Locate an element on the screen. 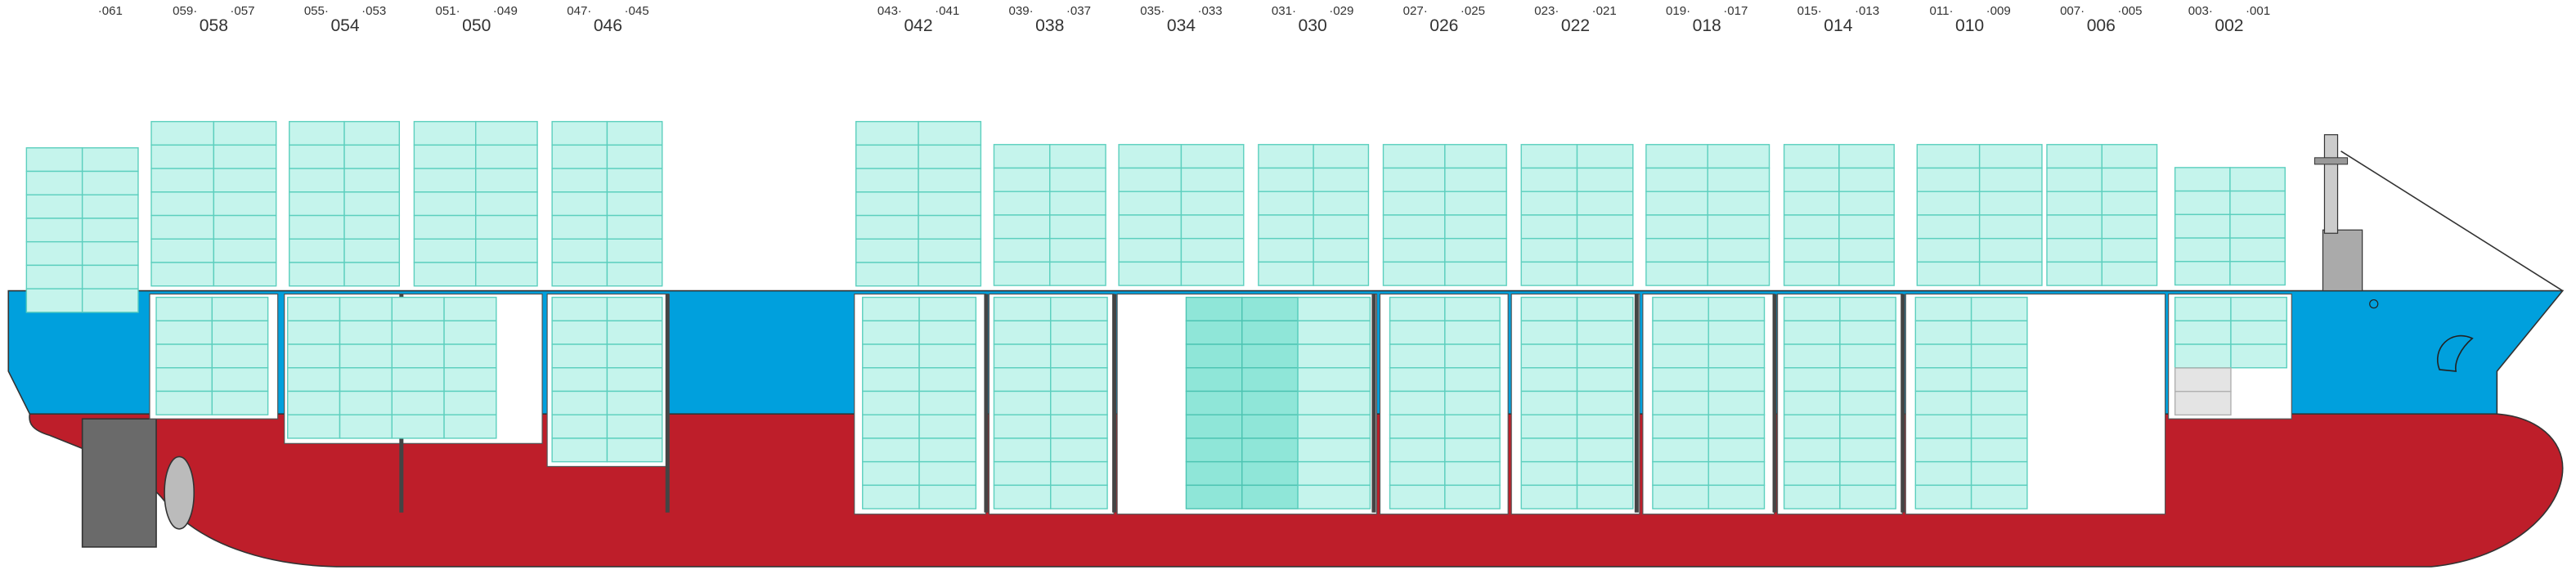 This screenshot has width=2576, height=570. bay-sub-label: ·061 is located at coordinates (111, 11).